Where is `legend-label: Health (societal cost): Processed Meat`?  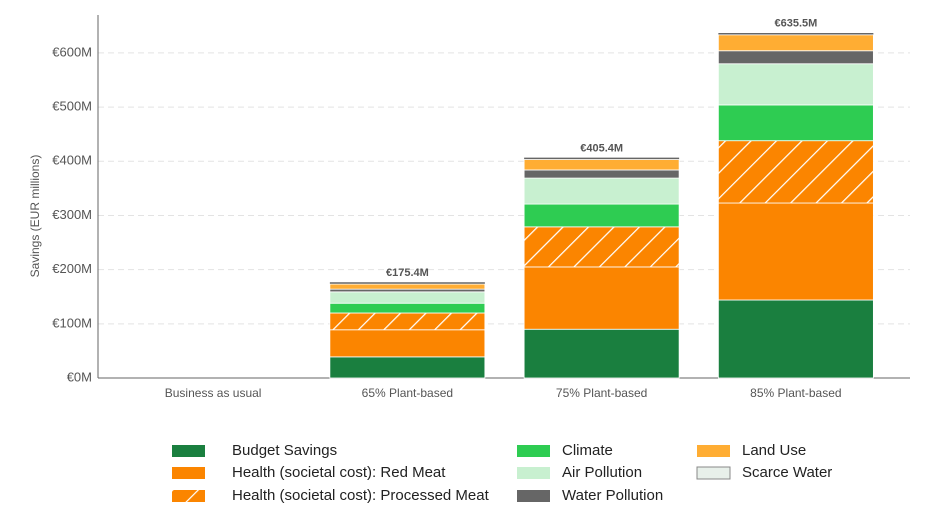
legend-label: Health (societal cost): Processed Meat is located at coordinates (361, 495).